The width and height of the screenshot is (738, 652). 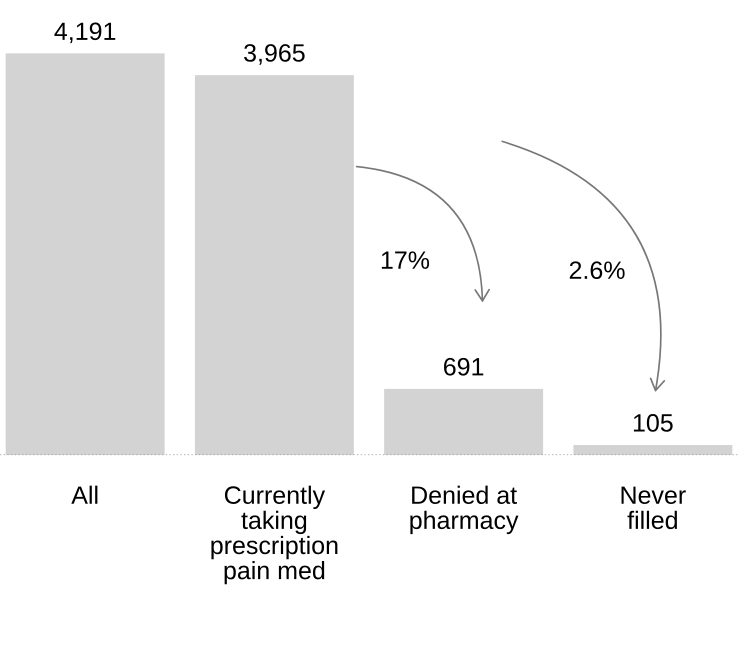 I want to click on annotation: 2.6%, so click(x=597, y=270).